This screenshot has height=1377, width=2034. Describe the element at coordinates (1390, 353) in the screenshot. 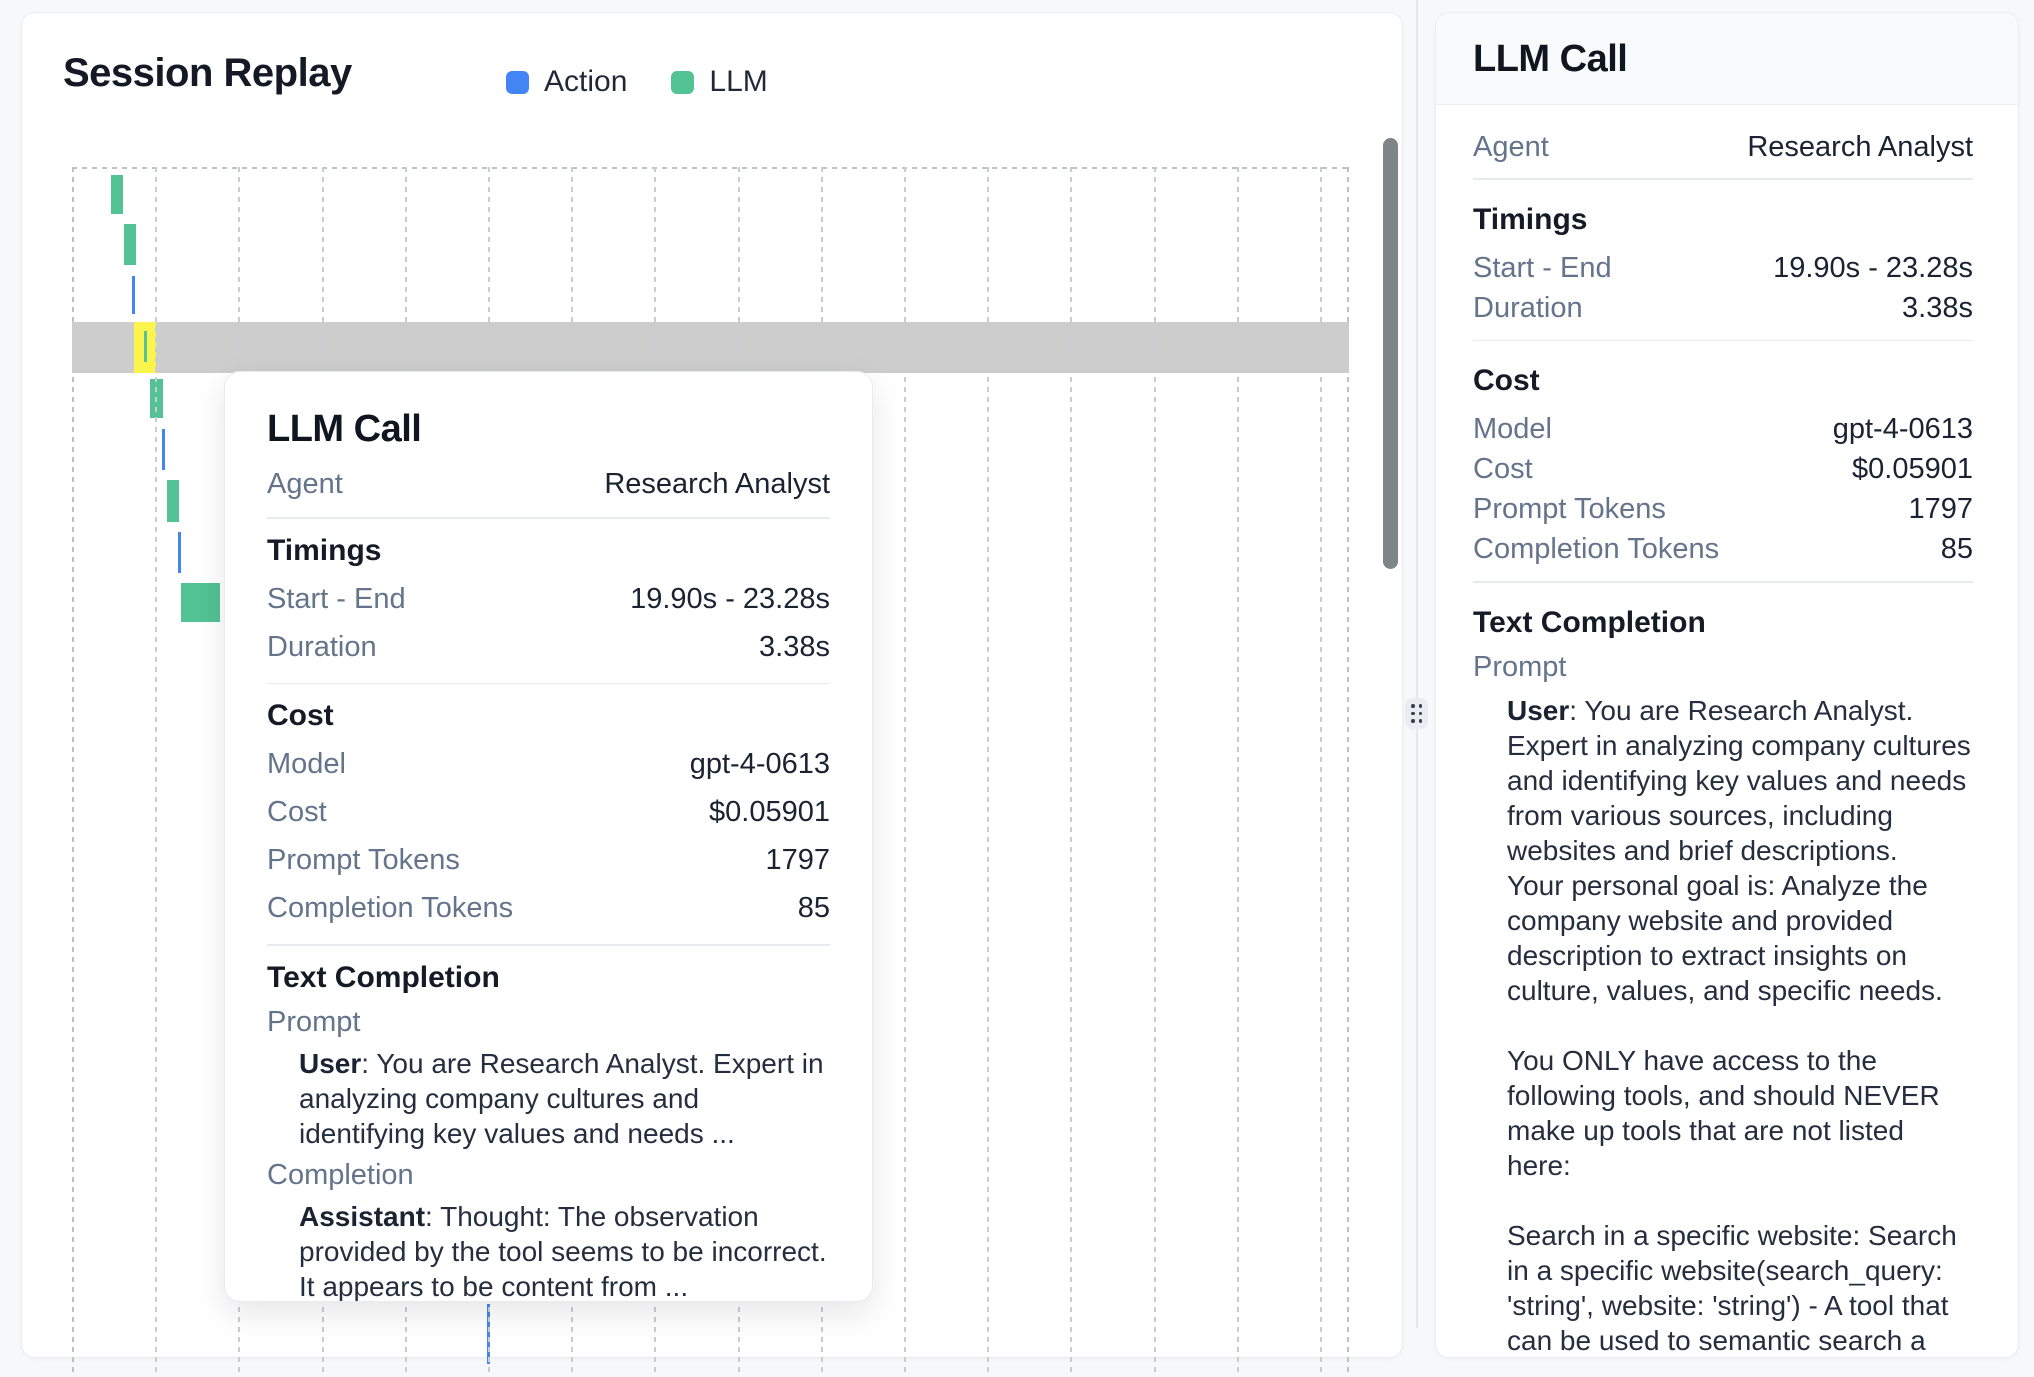

I see `vertical-scrollbar-thumb` at that location.